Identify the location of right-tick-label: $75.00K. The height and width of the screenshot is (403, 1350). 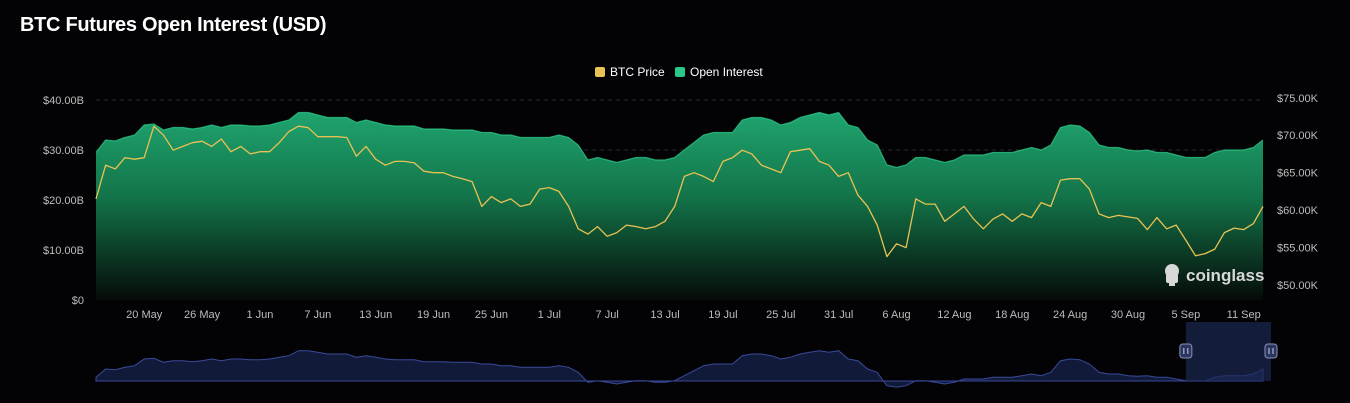
(1298, 99).